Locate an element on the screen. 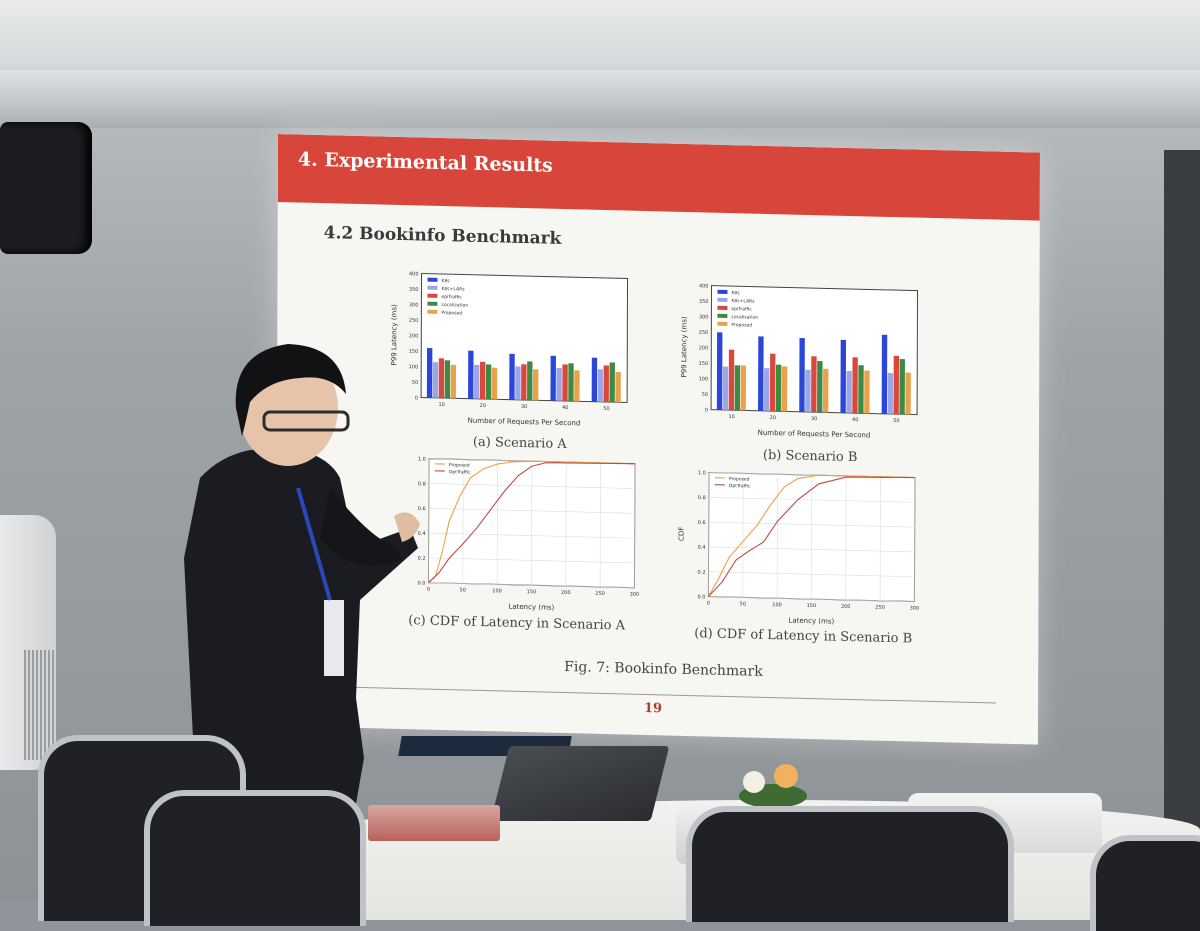 Image resolution: width=1200 pixels, height=931 pixels. x-tick-label: 10 is located at coordinates (441, 405).